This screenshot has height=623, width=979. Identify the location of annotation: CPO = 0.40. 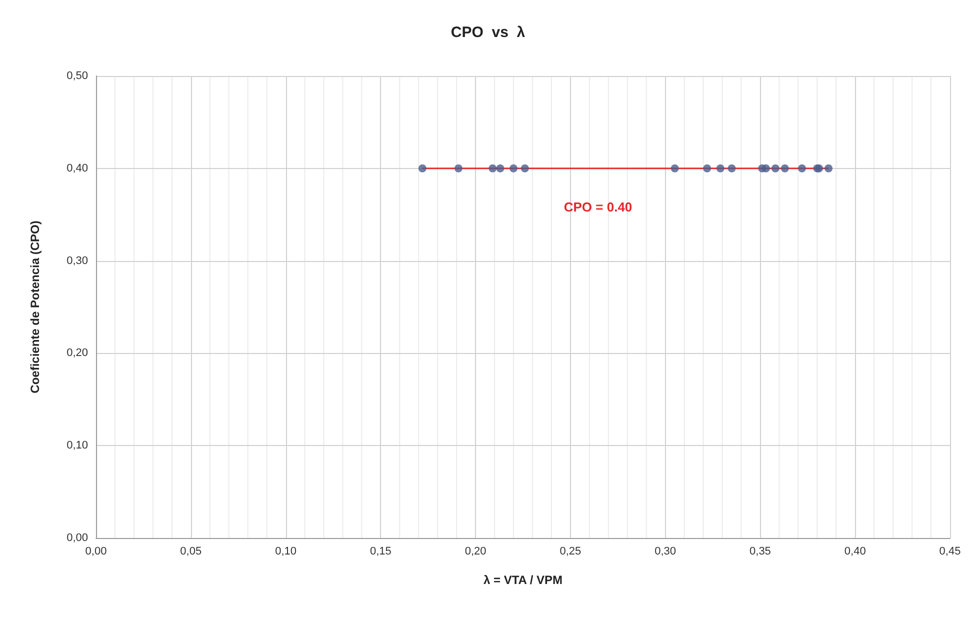
(598, 207).